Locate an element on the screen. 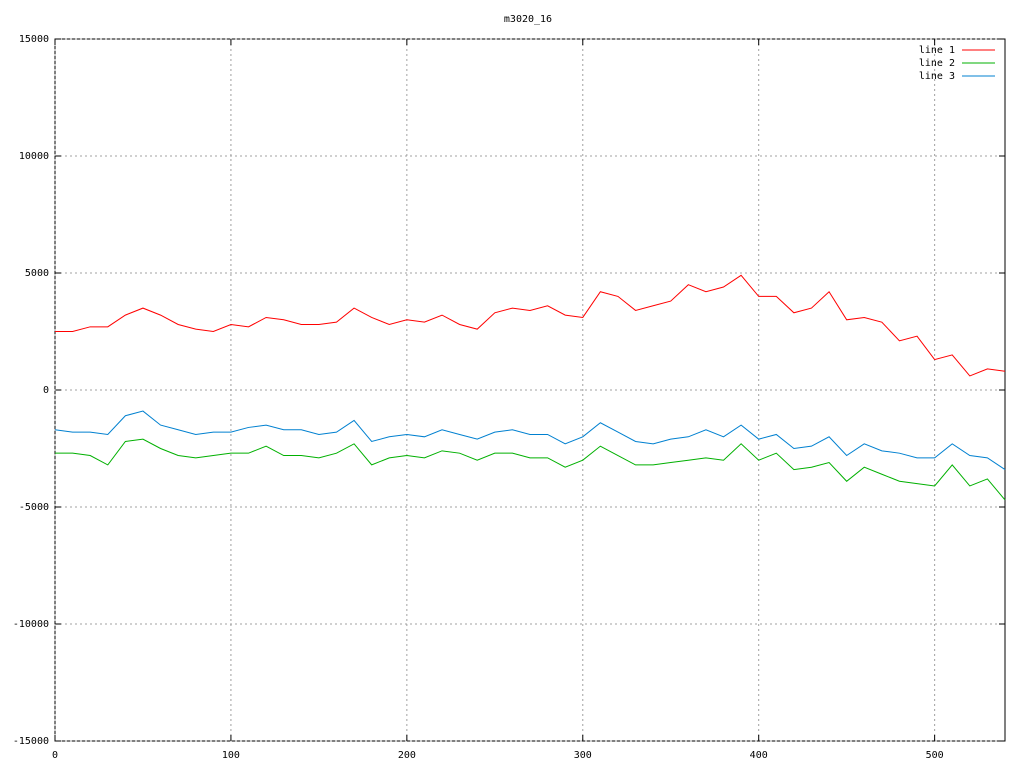 This screenshot has width=1024, height=768. y-tick-label: 10000 is located at coordinates (34, 156).